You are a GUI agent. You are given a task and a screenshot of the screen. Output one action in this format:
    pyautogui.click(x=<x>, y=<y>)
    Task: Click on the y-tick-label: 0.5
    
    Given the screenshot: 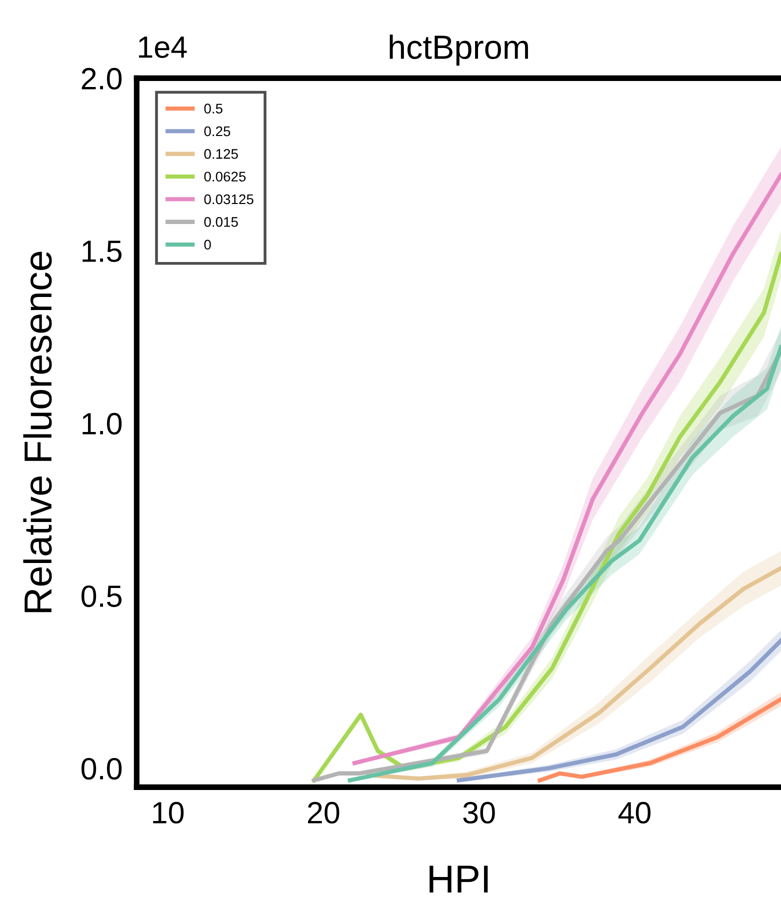 What is the action you would take?
    pyautogui.click(x=102, y=596)
    